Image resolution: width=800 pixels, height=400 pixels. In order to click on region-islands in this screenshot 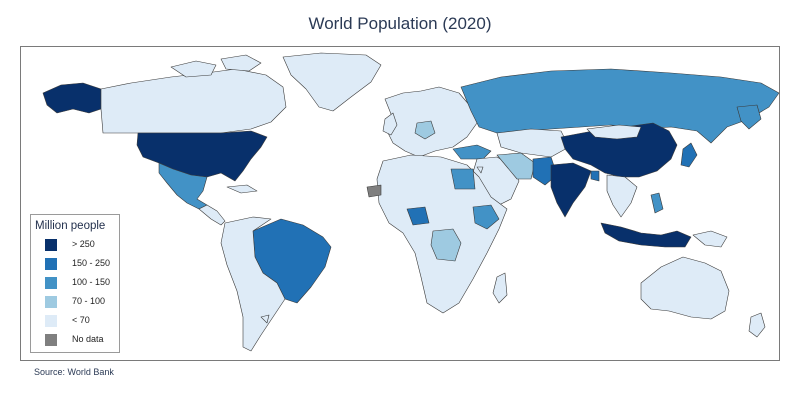, I will do `click(372, 245)`.